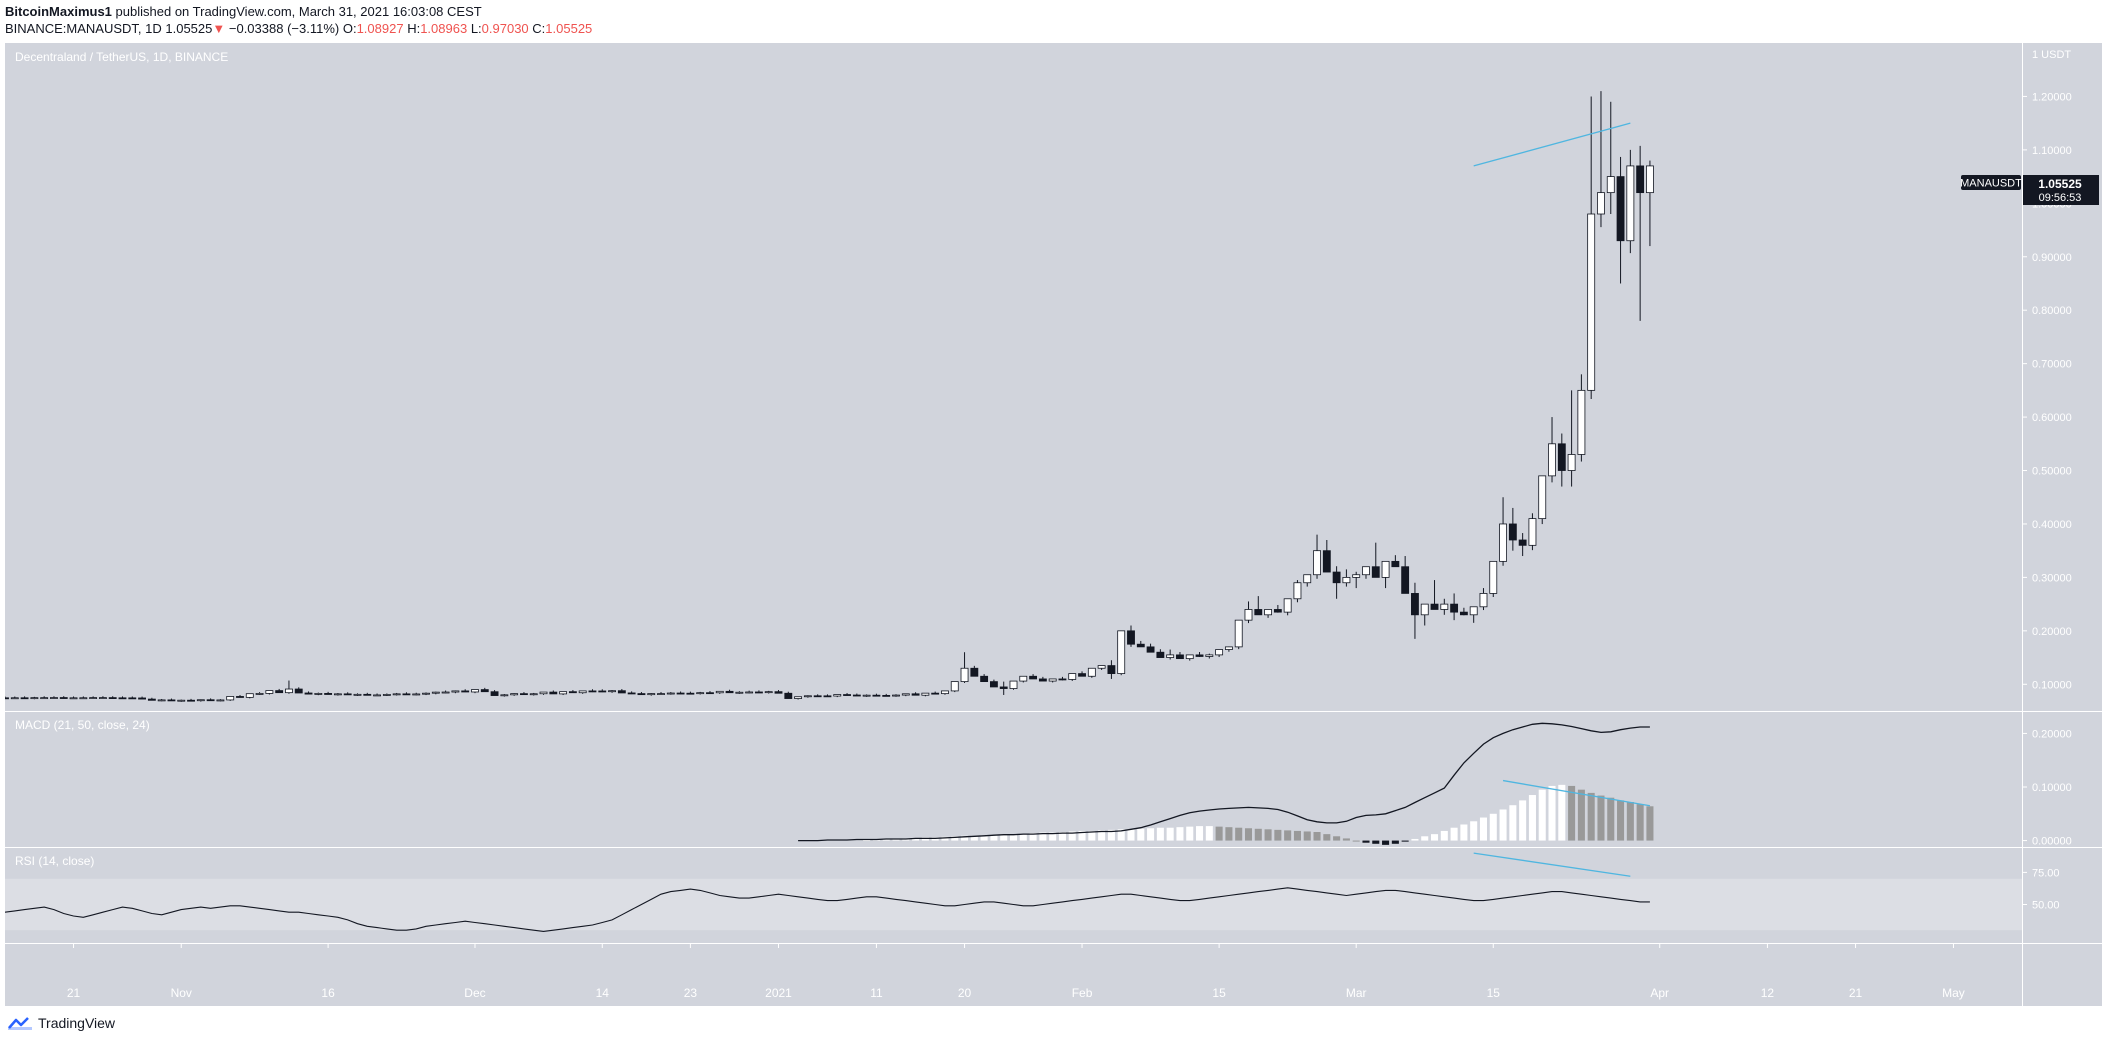 This screenshot has width=2107, height=1041. What do you see at coordinates (1552, 864) in the screenshot?
I see `rsi-trendline` at bounding box center [1552, 864].